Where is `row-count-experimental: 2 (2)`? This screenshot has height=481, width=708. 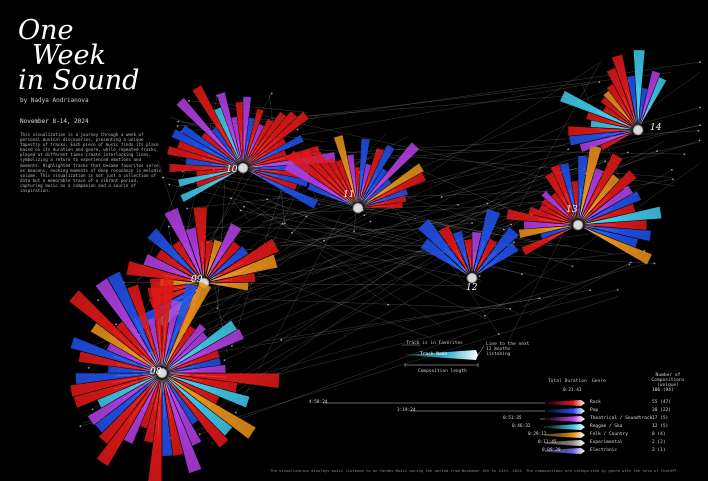 row-count-experimental: 2 (2) is located at coordinates (659, 442).